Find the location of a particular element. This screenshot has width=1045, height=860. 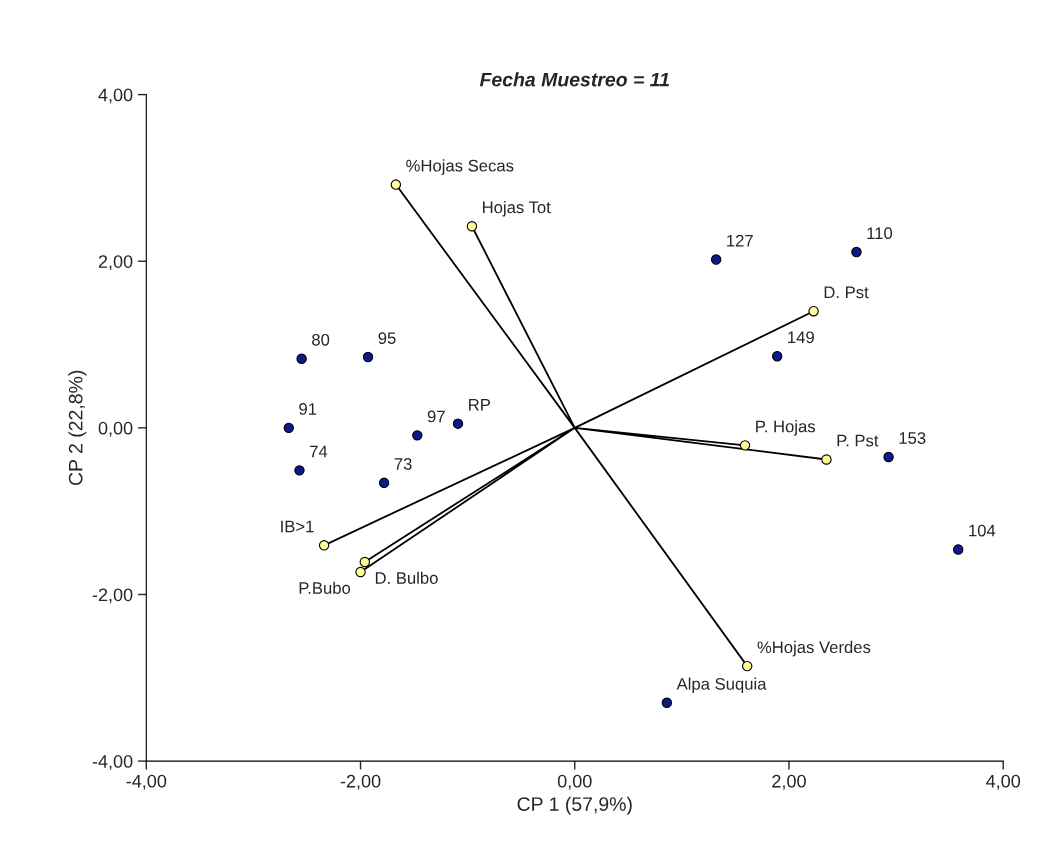

annotation: Alpa Suquia is located at coordinates (721, 685).